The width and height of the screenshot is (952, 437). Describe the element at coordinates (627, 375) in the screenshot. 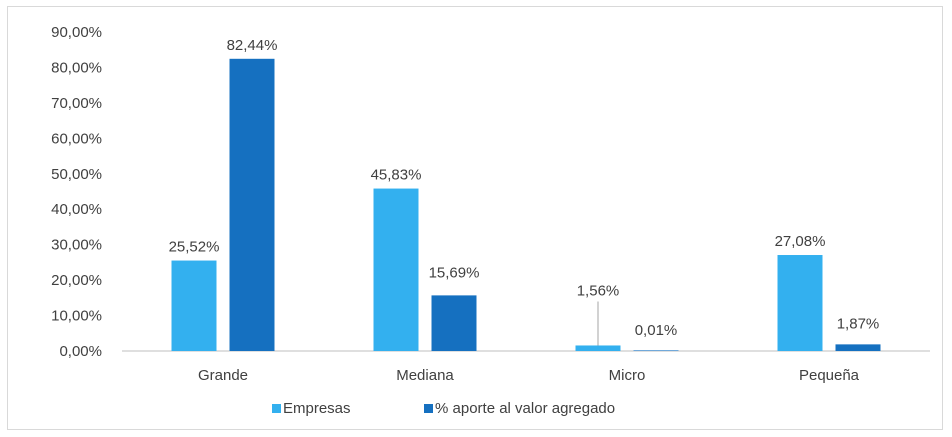

I see `x-category-label: Micro` at that location.